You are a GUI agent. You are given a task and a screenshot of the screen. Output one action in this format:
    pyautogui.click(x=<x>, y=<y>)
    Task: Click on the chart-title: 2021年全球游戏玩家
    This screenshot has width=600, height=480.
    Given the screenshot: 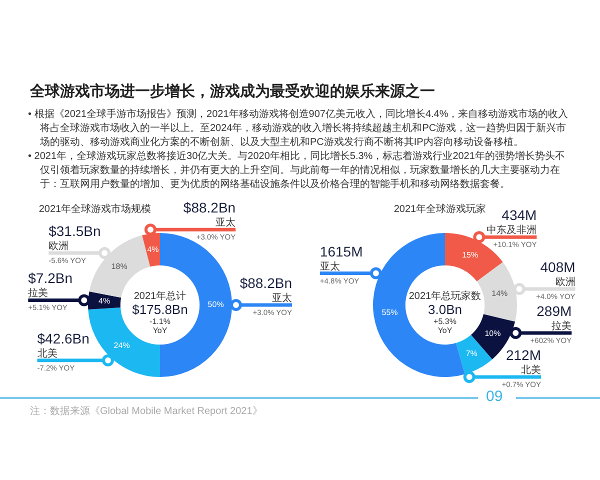 What is the action you would take?
    pyautogui.click(x=440, y=209)
    